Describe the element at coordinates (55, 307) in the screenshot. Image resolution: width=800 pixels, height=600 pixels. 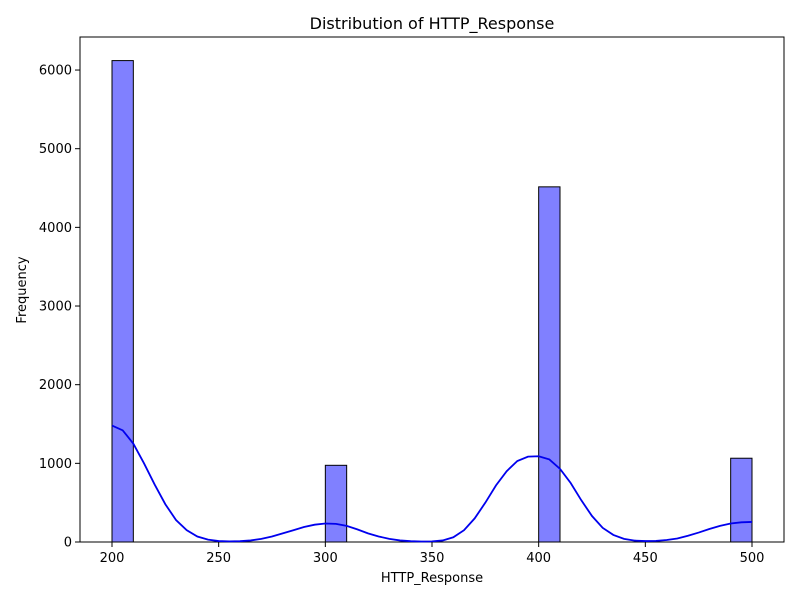
I see `y-tick-label: 3000` at that location.